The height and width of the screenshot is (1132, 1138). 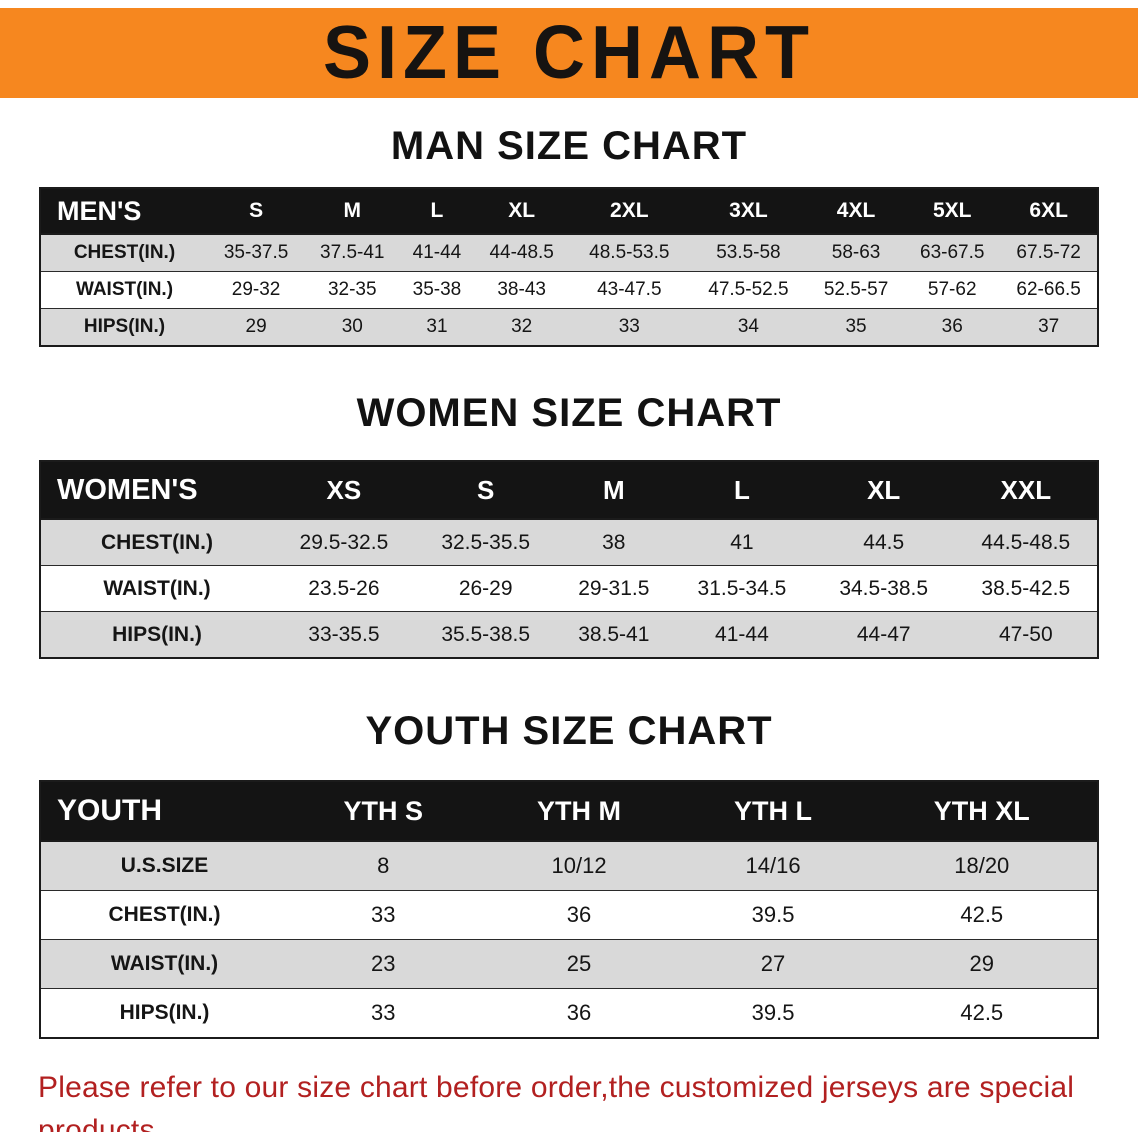 I want to click on size-value-cell: 29-32, so click(x=256, y=290).